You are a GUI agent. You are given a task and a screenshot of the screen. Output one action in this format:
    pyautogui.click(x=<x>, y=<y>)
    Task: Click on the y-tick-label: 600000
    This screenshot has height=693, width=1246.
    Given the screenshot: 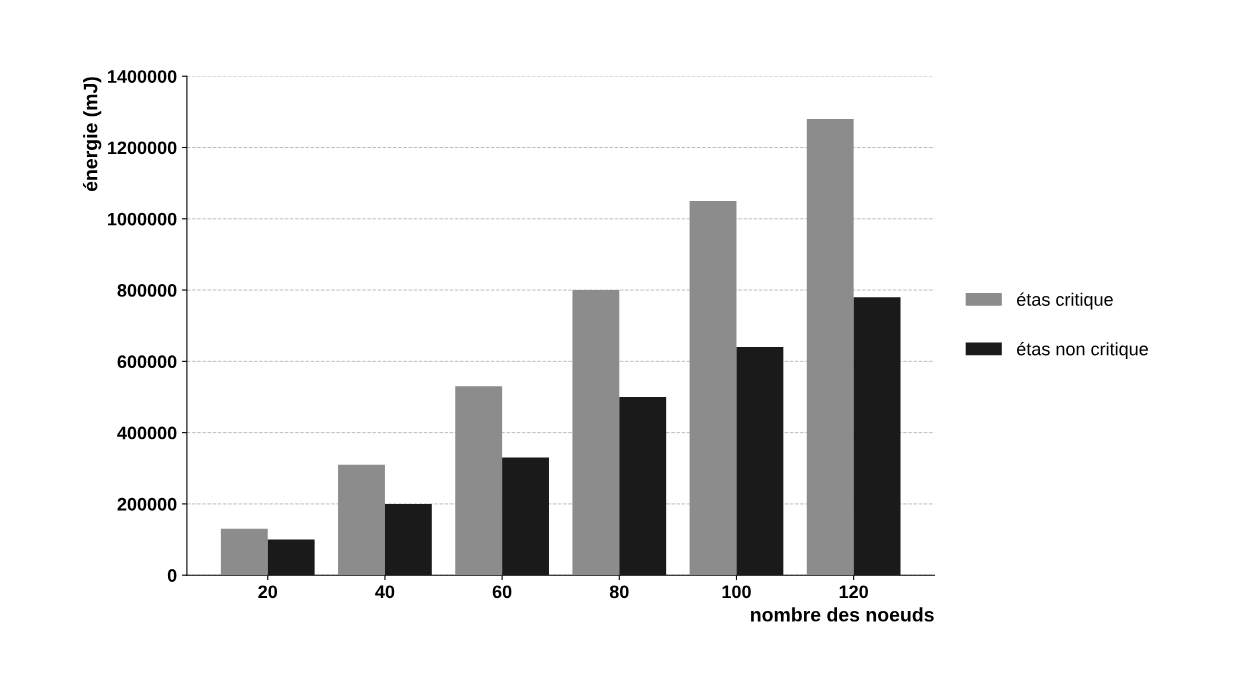 What is the action you would take?
    pyautogui.click(x=147, y=362)
    